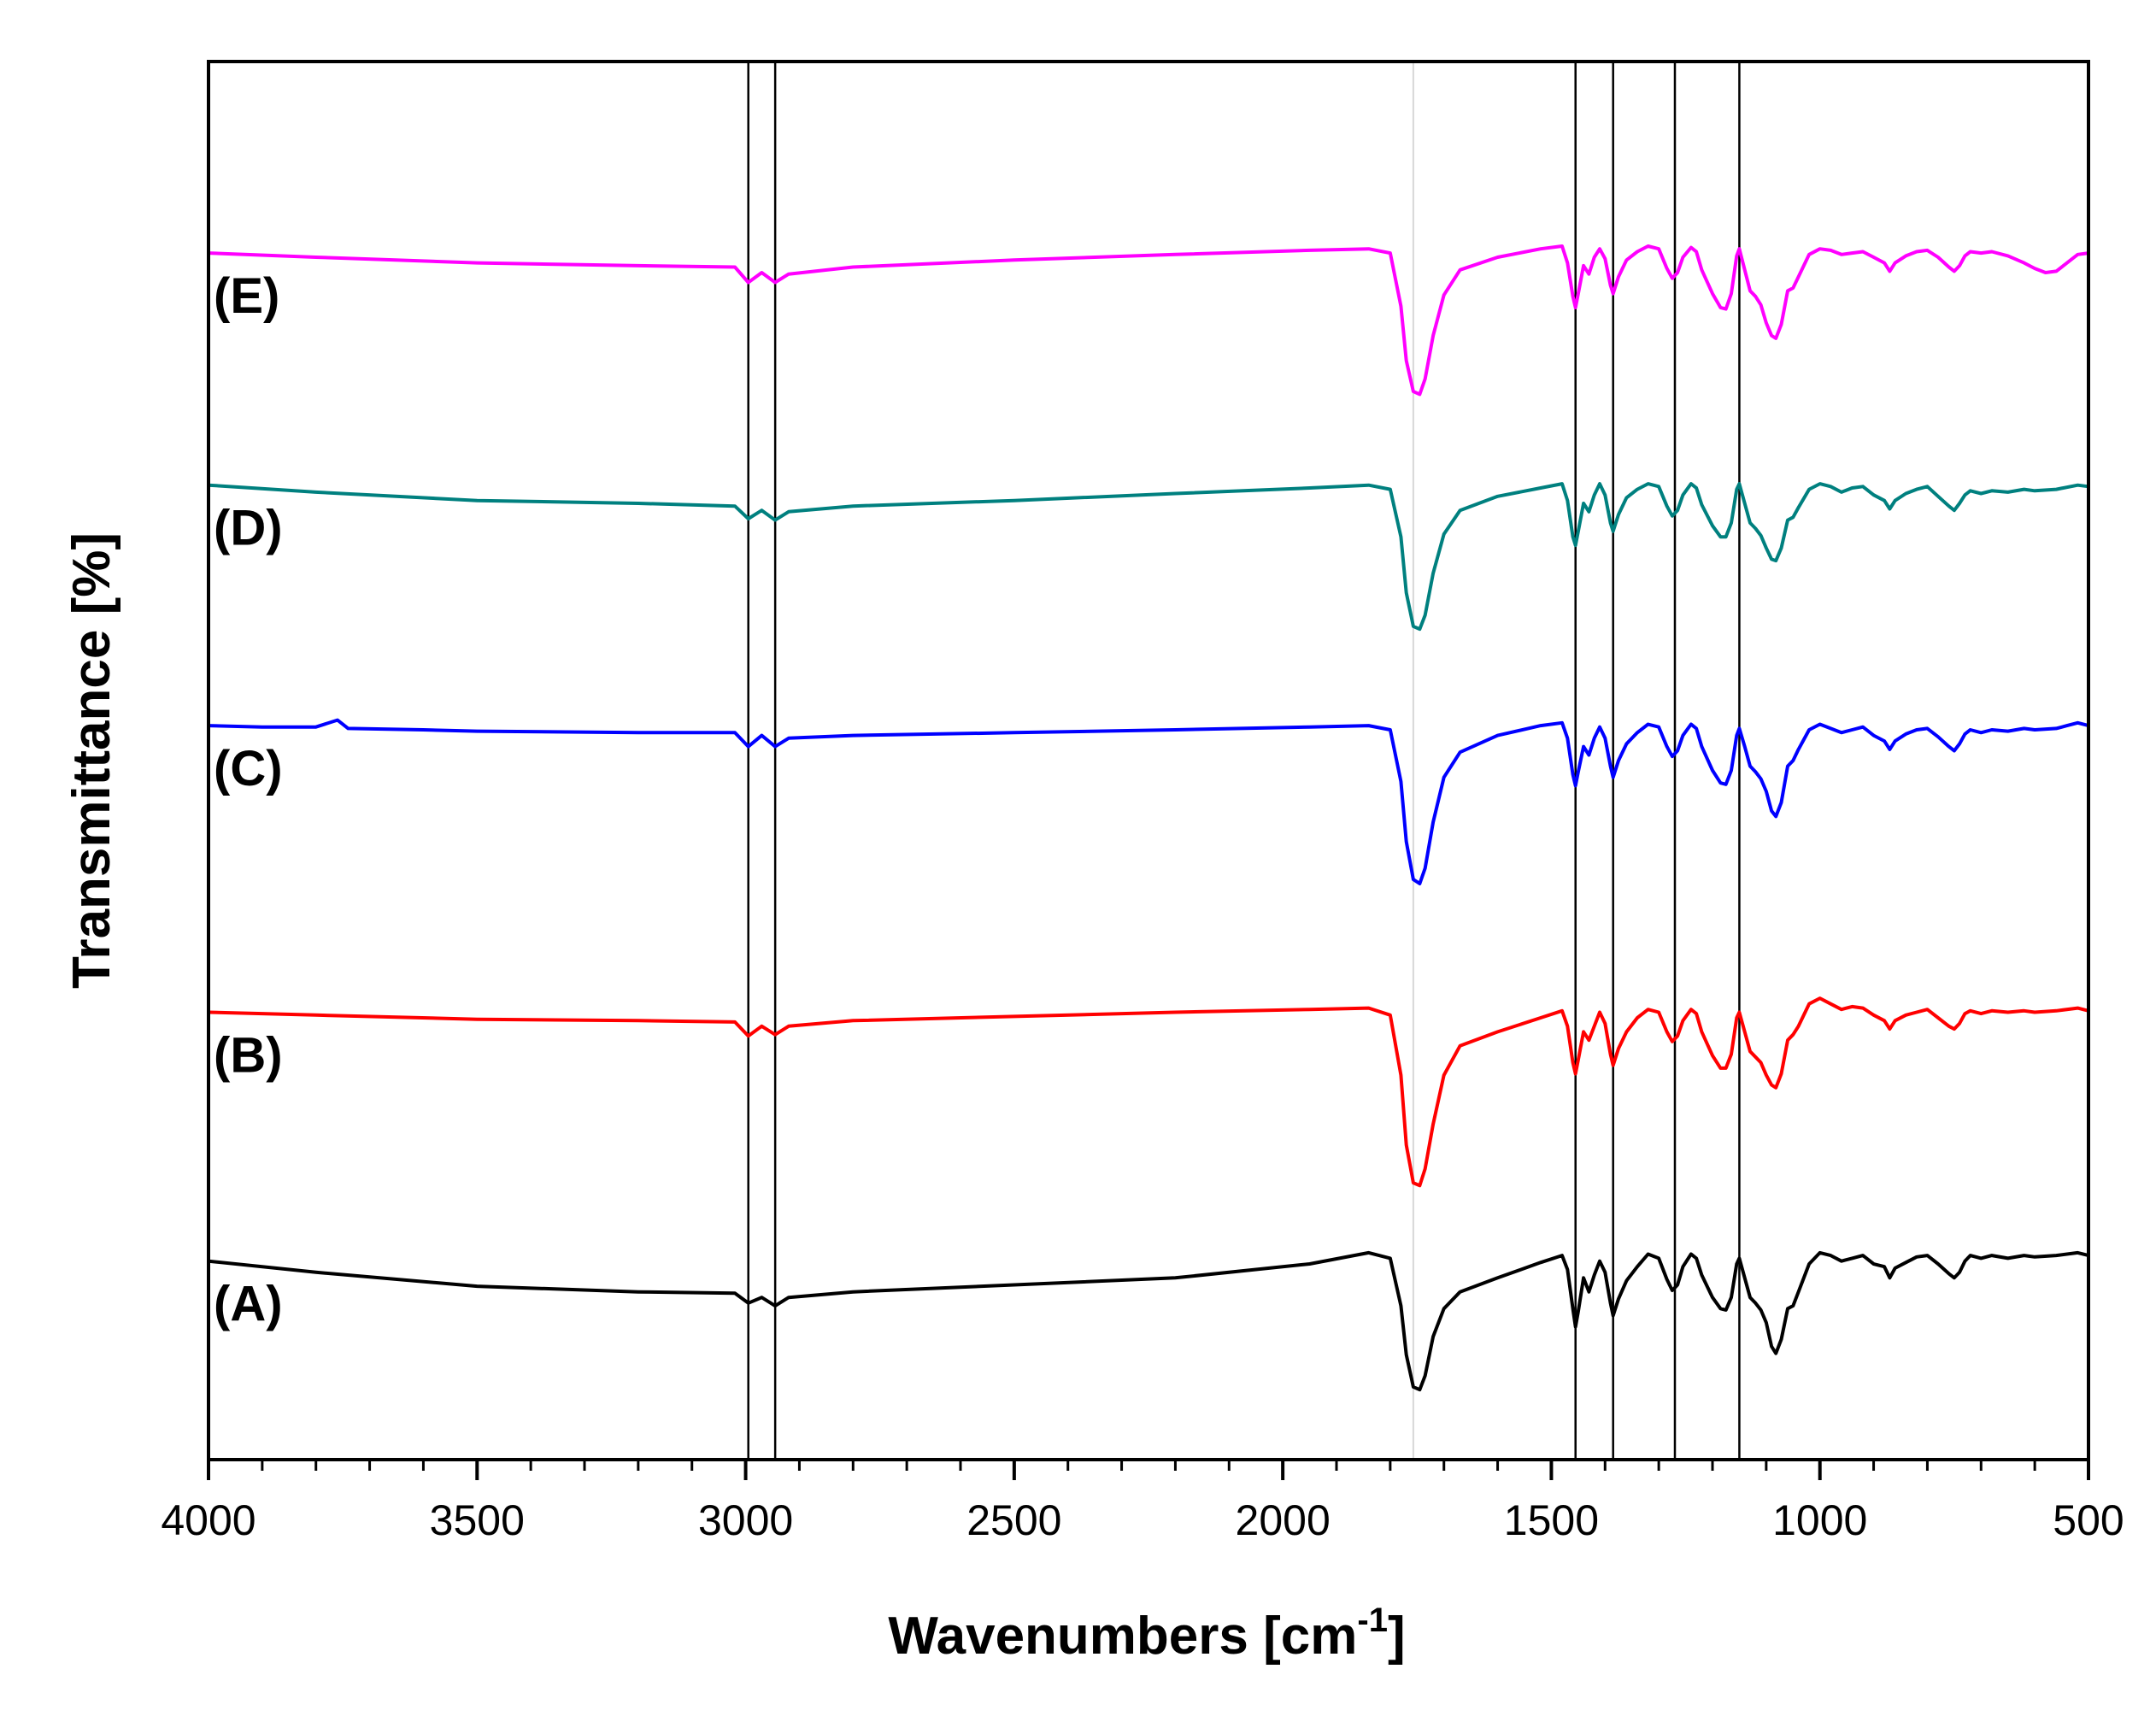 This screenshot has height=1716, width=2156. I want to click on x-tick-label-1000: 1000, so click(1819, 1520).